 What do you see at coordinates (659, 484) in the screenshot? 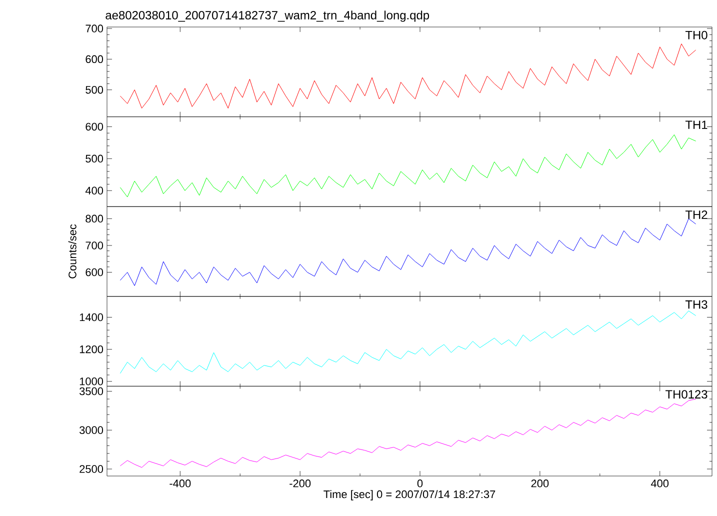
I see `x-tick-label: 400` at bounding box center [659, 484].